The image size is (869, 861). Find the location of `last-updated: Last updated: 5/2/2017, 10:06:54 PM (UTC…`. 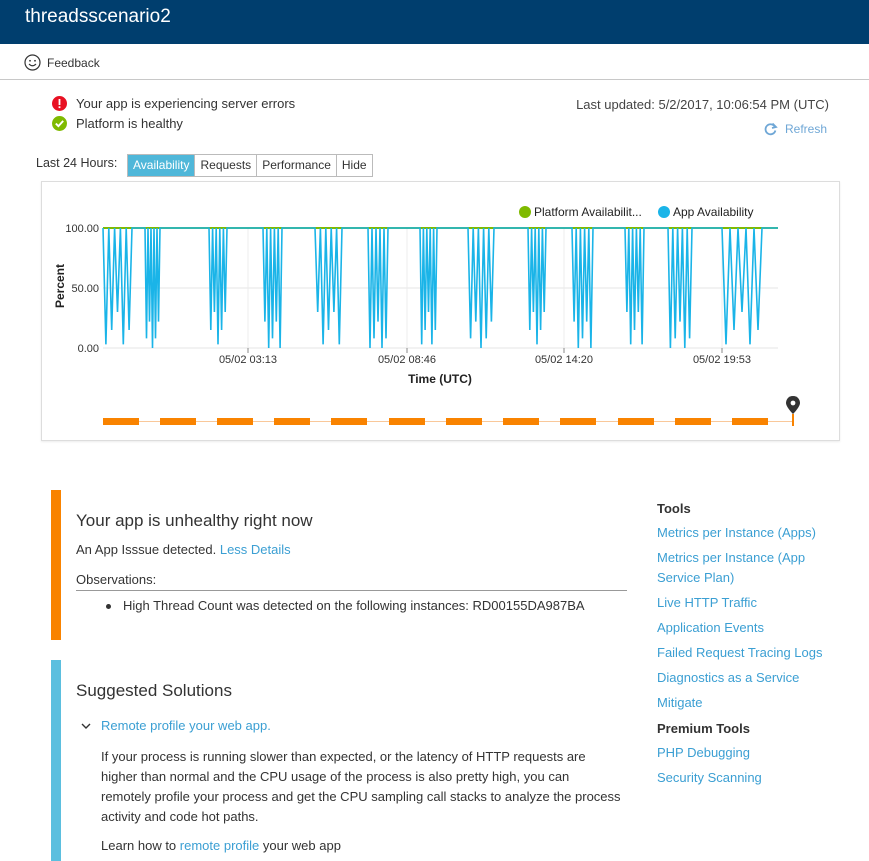

last-updated: Last updated: 5/2/2017, 10:06:54 PM (UTC… is located at coordinates (702, 104).